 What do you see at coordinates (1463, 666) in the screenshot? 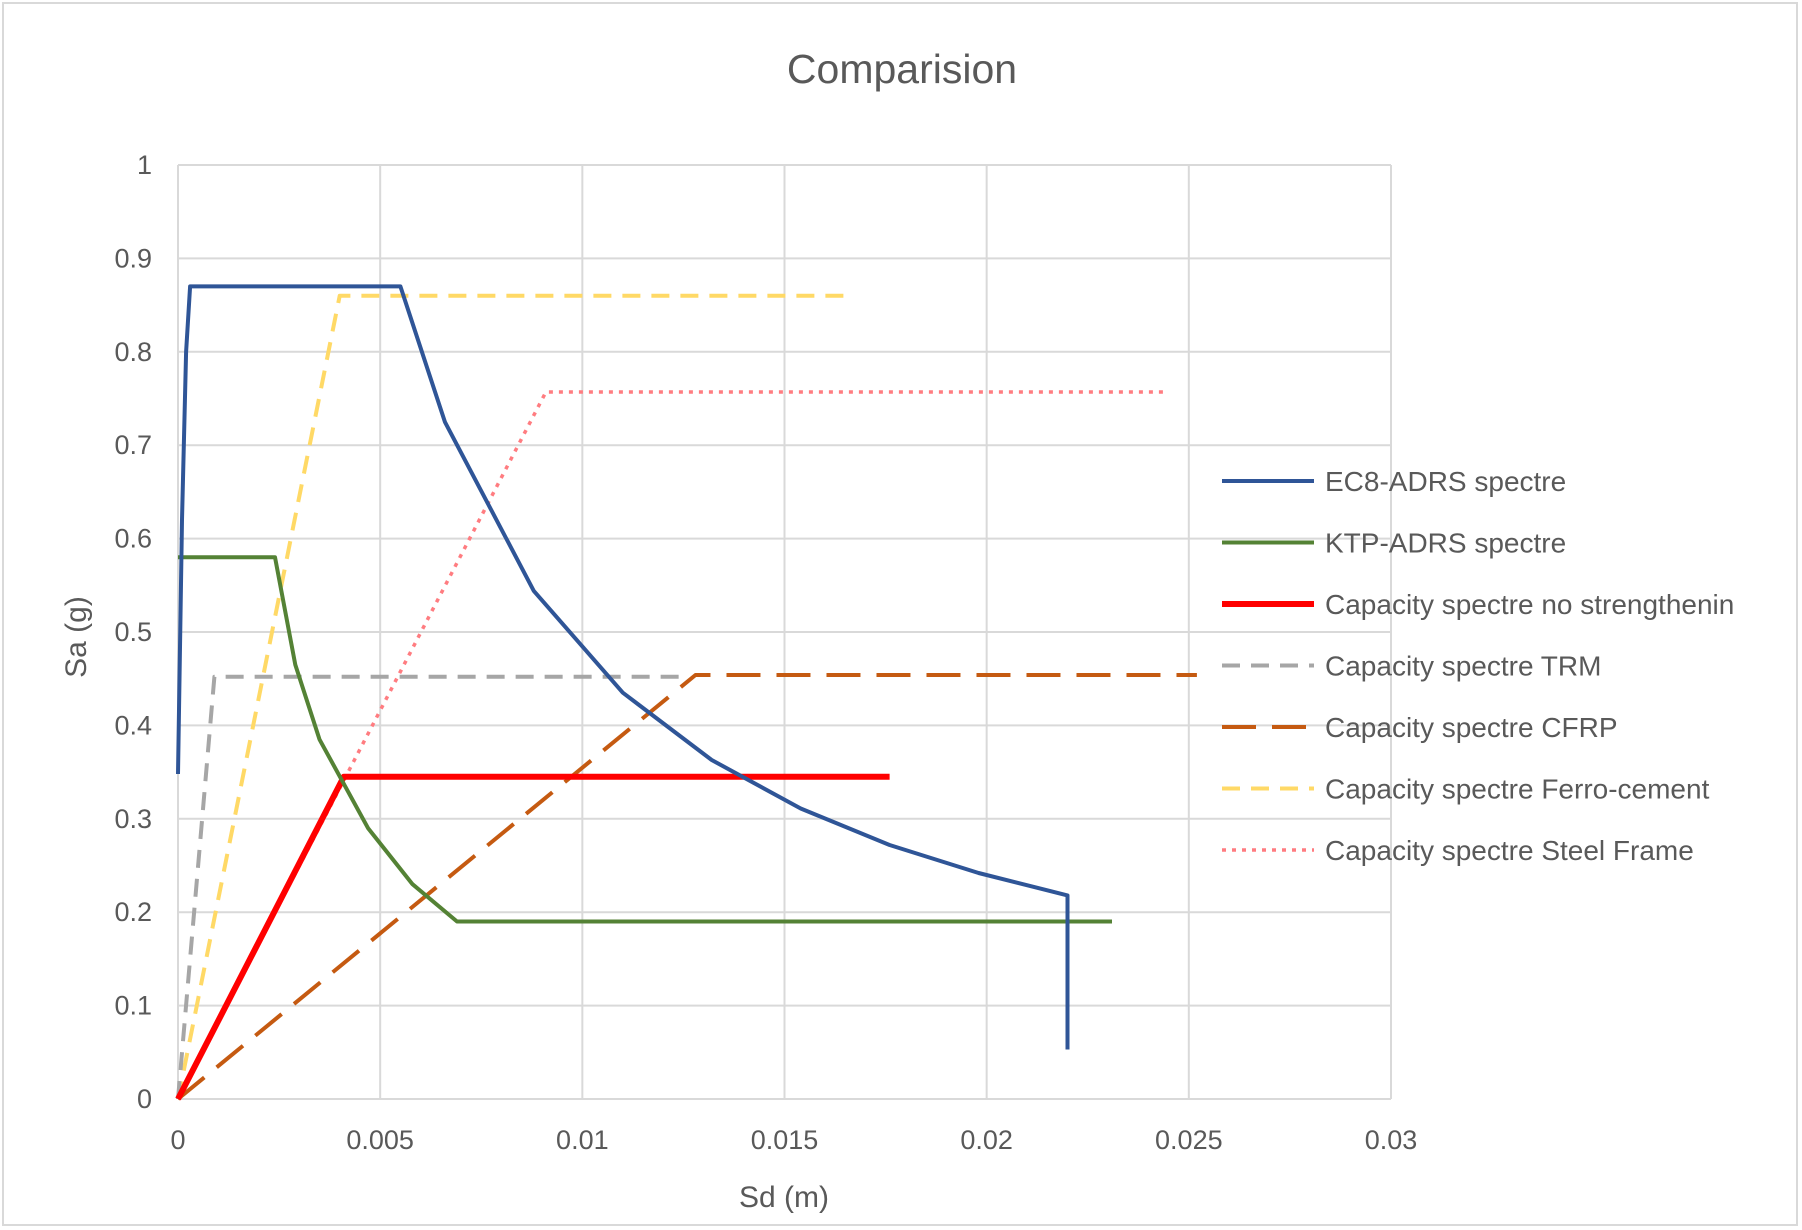
I see `legend-label-3: Capacity spectre TRM` at bounding box center [1463, 666].